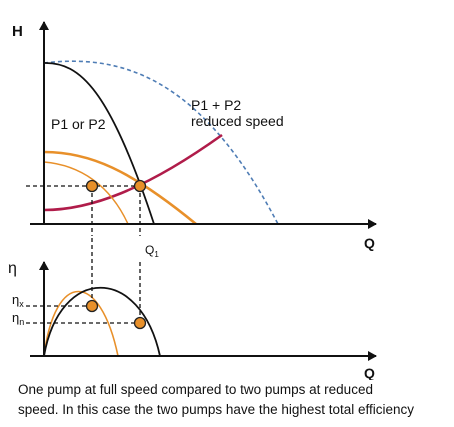 This screenshot has width=454, height=427. I want to click on operating-point-single, so click(92, 186).